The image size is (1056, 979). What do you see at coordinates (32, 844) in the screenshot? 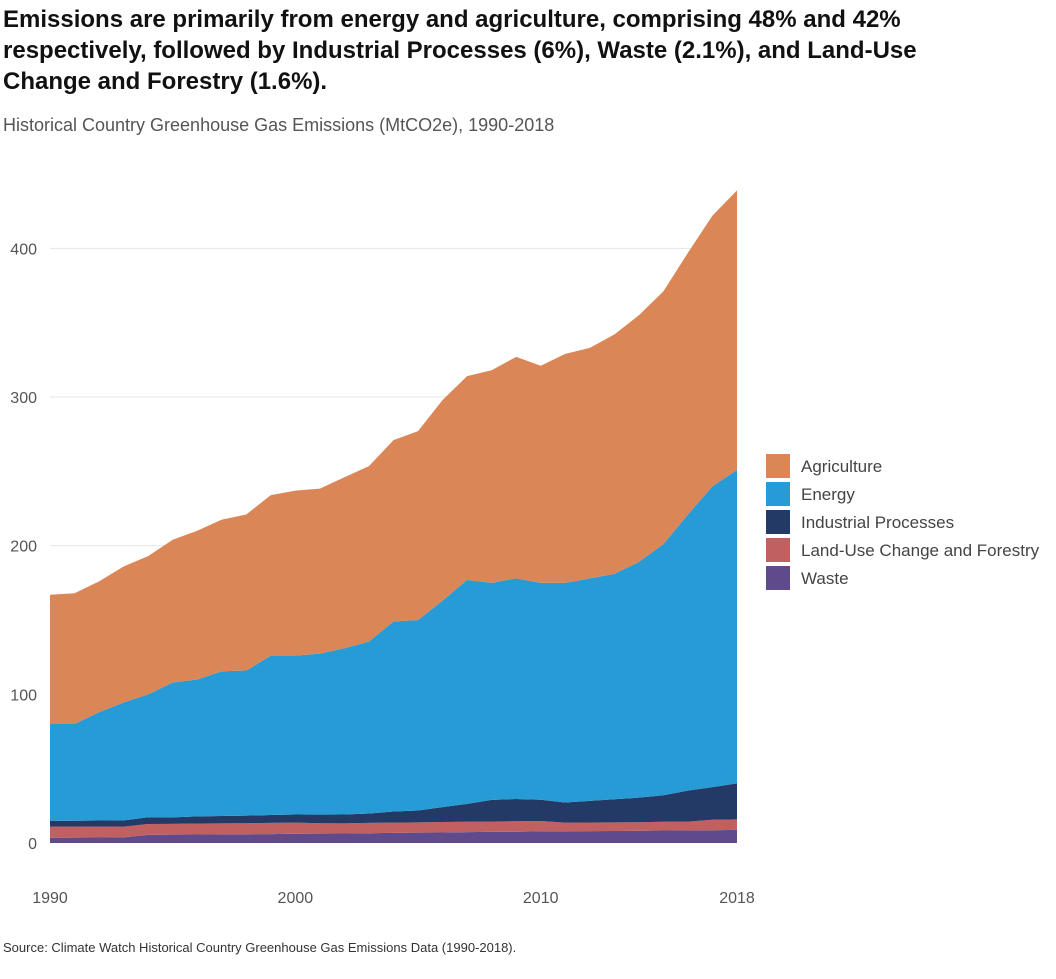
I see `y-tick-label-0: 0` at bounding box center [32, 844].